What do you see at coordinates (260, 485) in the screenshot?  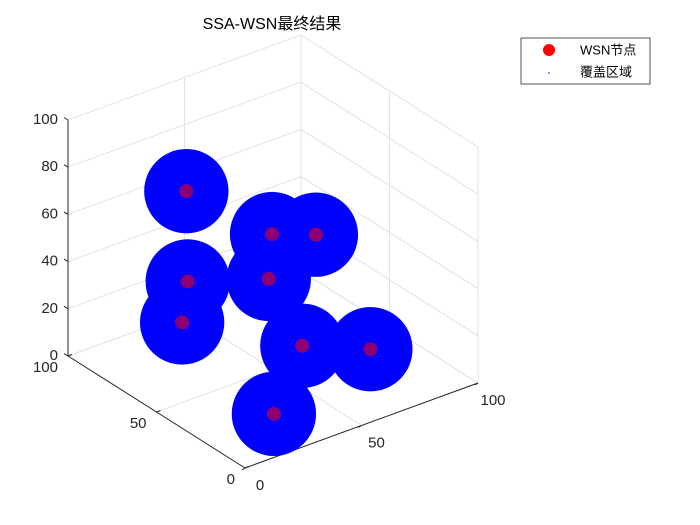 I see `x-tick-label: 0` at bounding box center [260, 485].